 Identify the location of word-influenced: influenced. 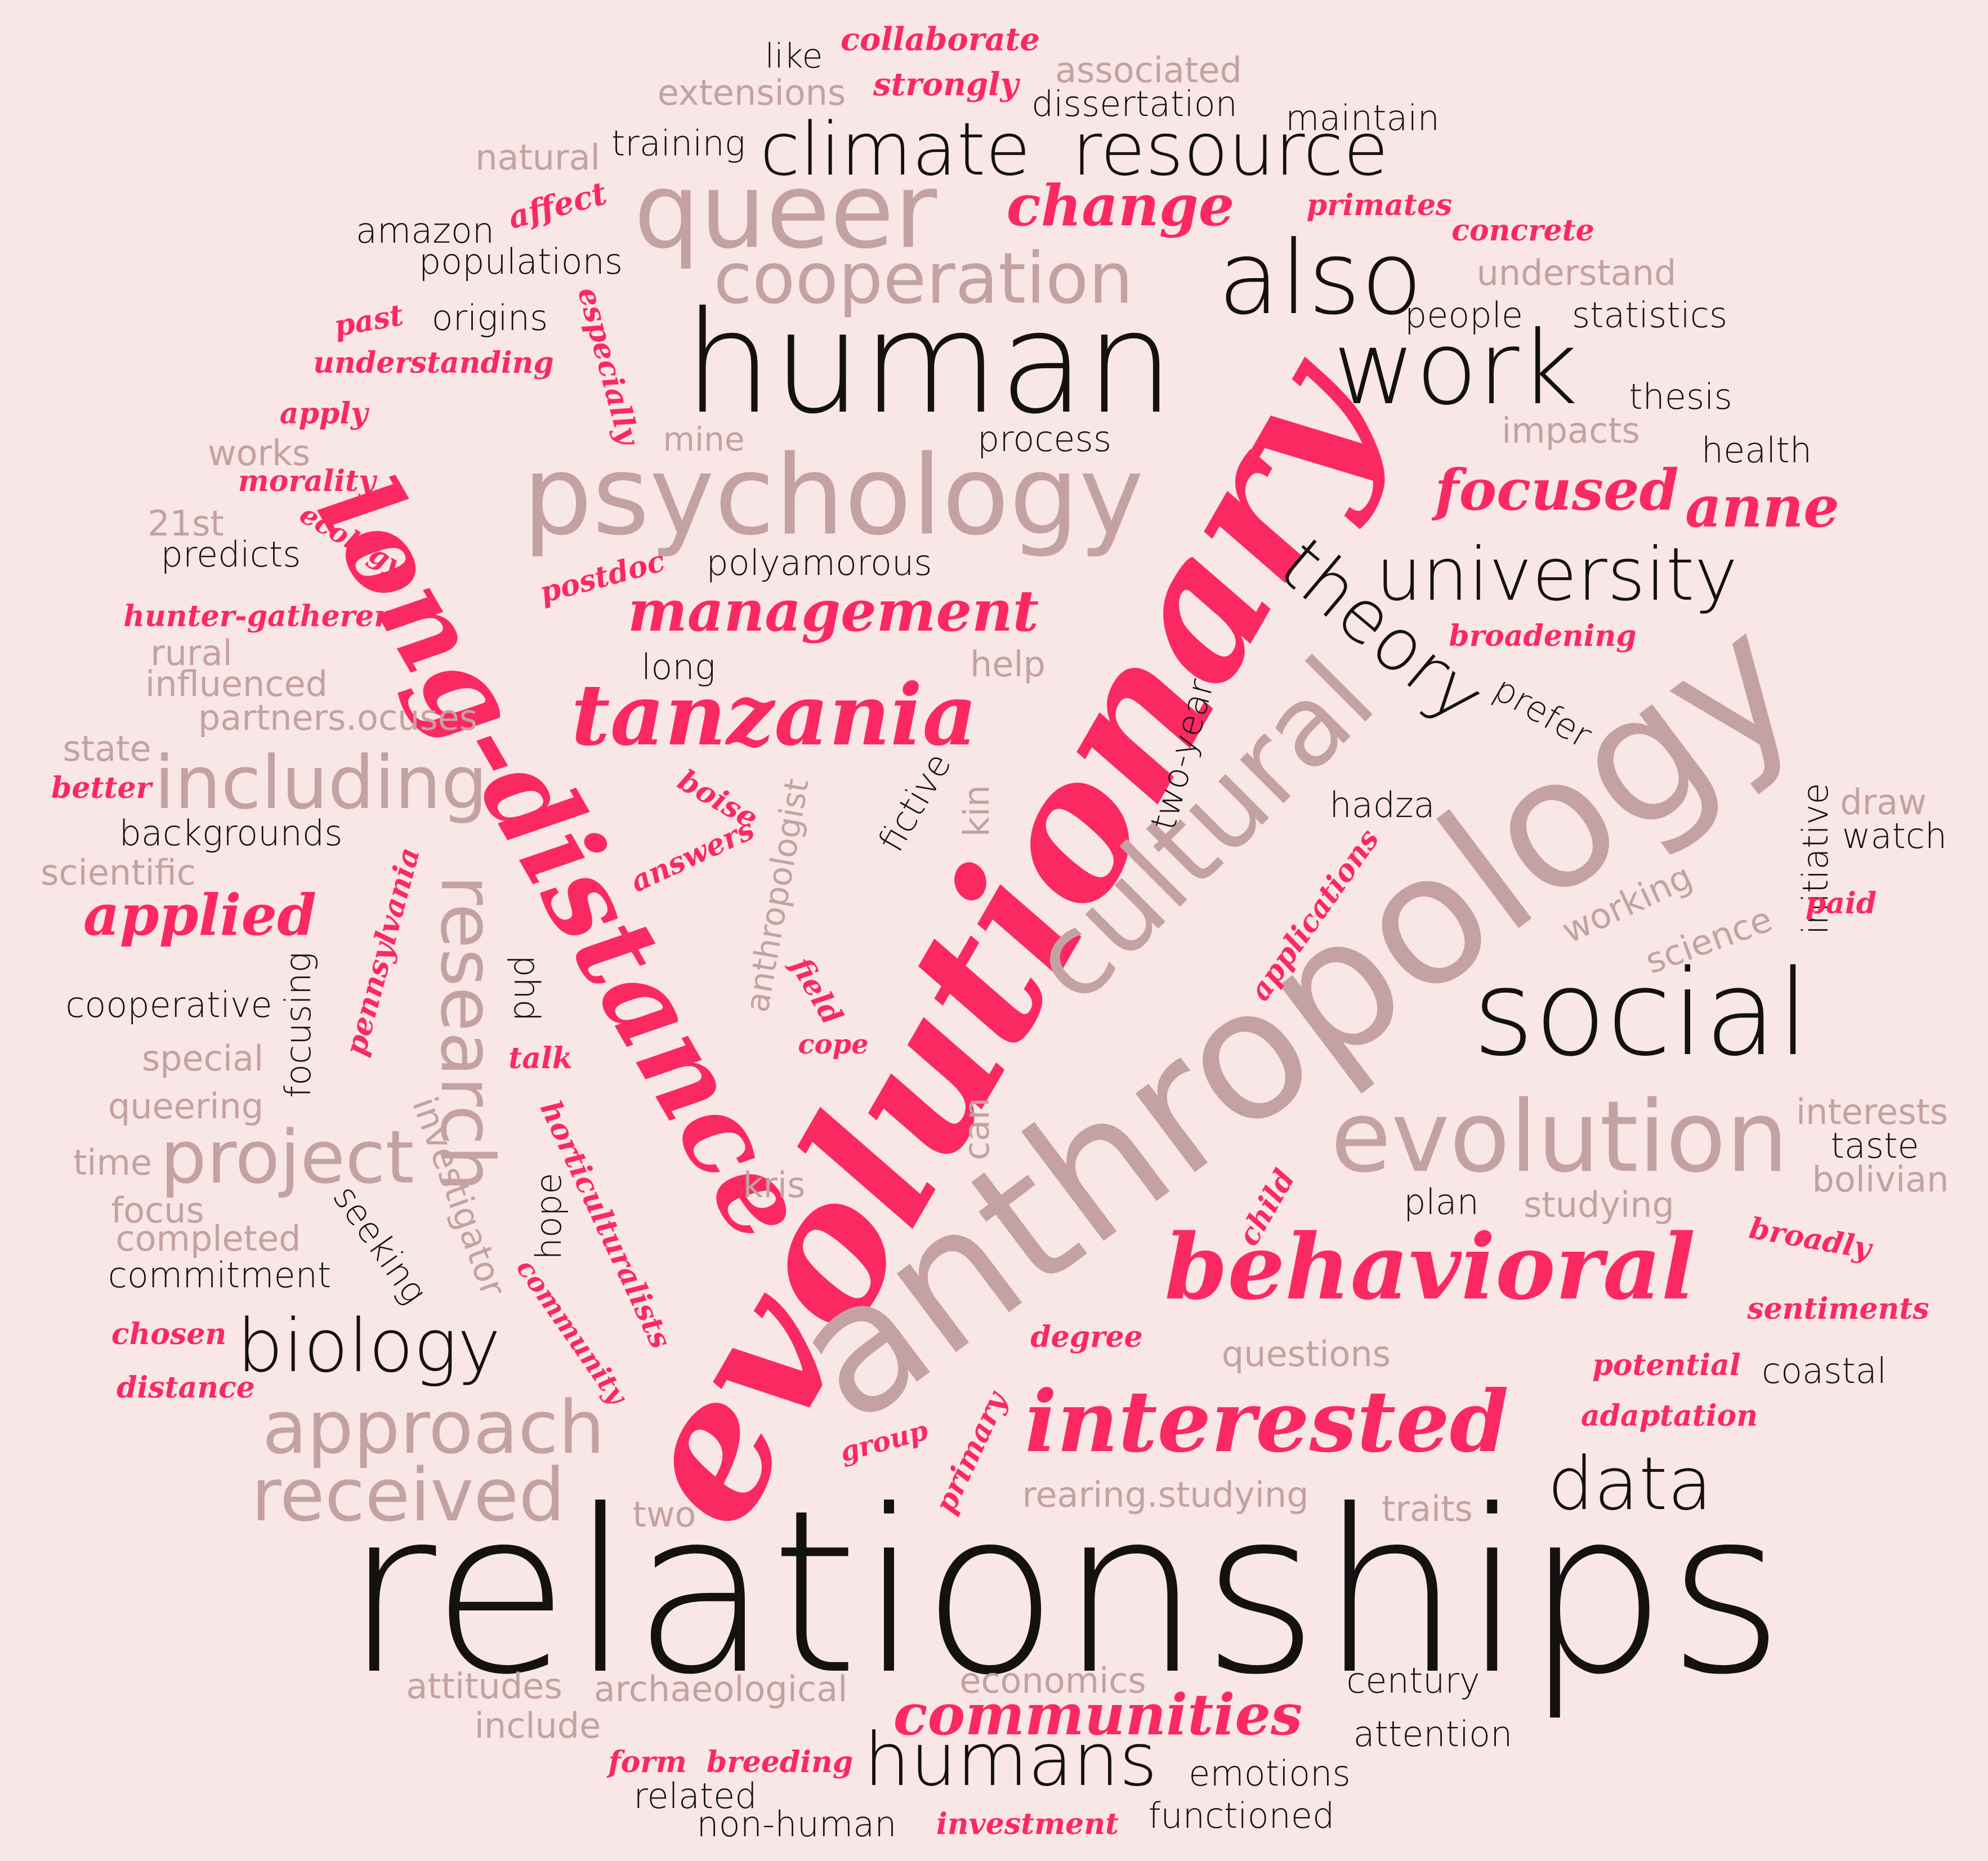
(237, 683).